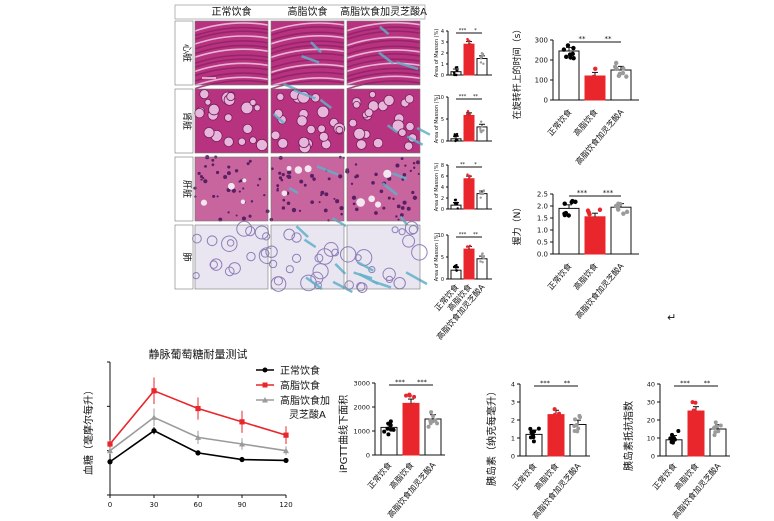  I want to click on y-tick-label: 0.0, so click(542, 254).